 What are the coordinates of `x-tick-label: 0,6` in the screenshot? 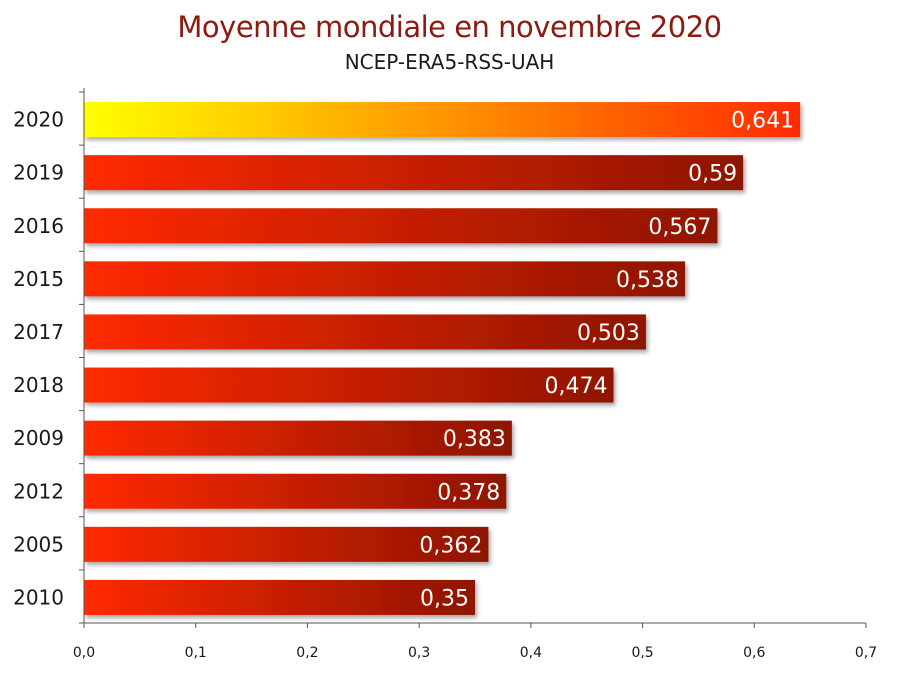 It's located at (754, 653).